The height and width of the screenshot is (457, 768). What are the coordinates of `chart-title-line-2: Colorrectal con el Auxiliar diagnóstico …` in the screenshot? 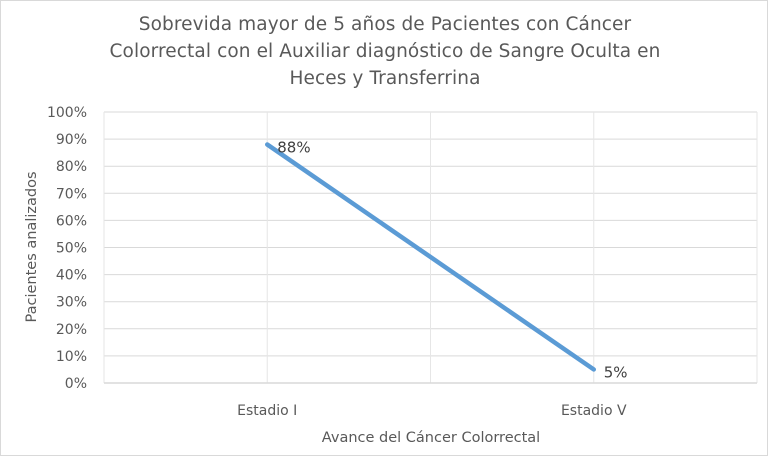 It's located at (385, 51).